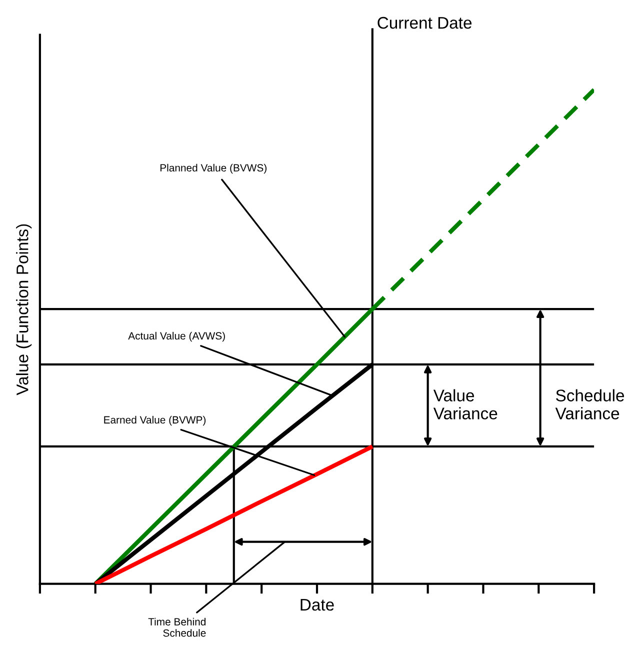  What do you see at coordinates (24, 310) in the screenshot?
I see `y-axis-title: Value (Function Points)` at bounding box center [24, 310].